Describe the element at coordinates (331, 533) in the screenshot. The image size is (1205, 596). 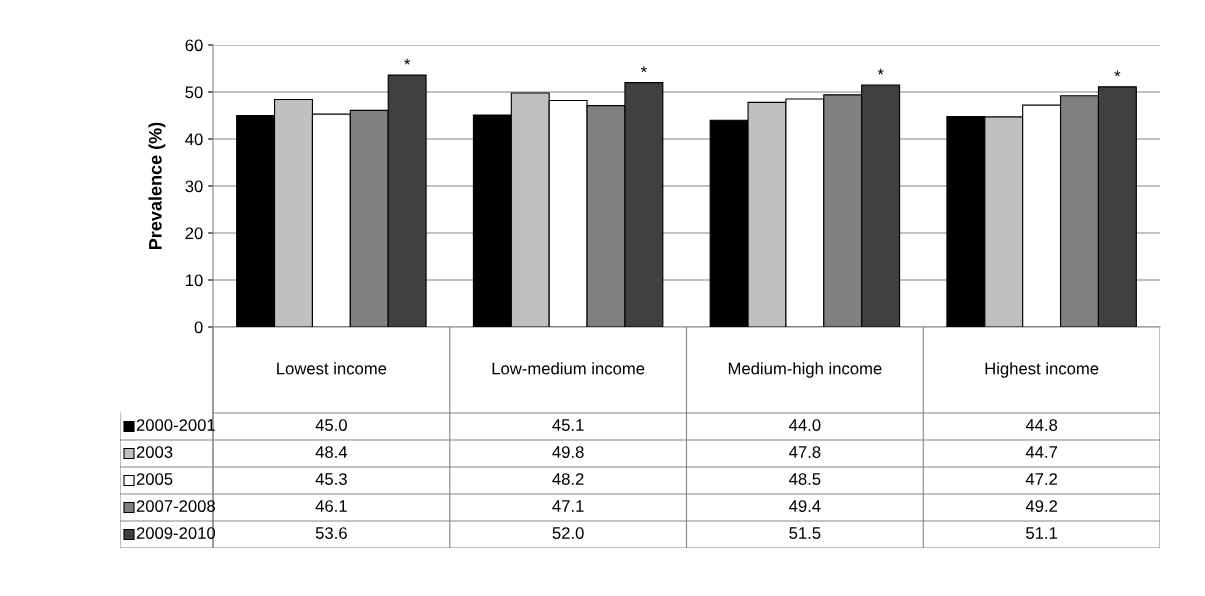
I see `data-label: 53.6` at that location.